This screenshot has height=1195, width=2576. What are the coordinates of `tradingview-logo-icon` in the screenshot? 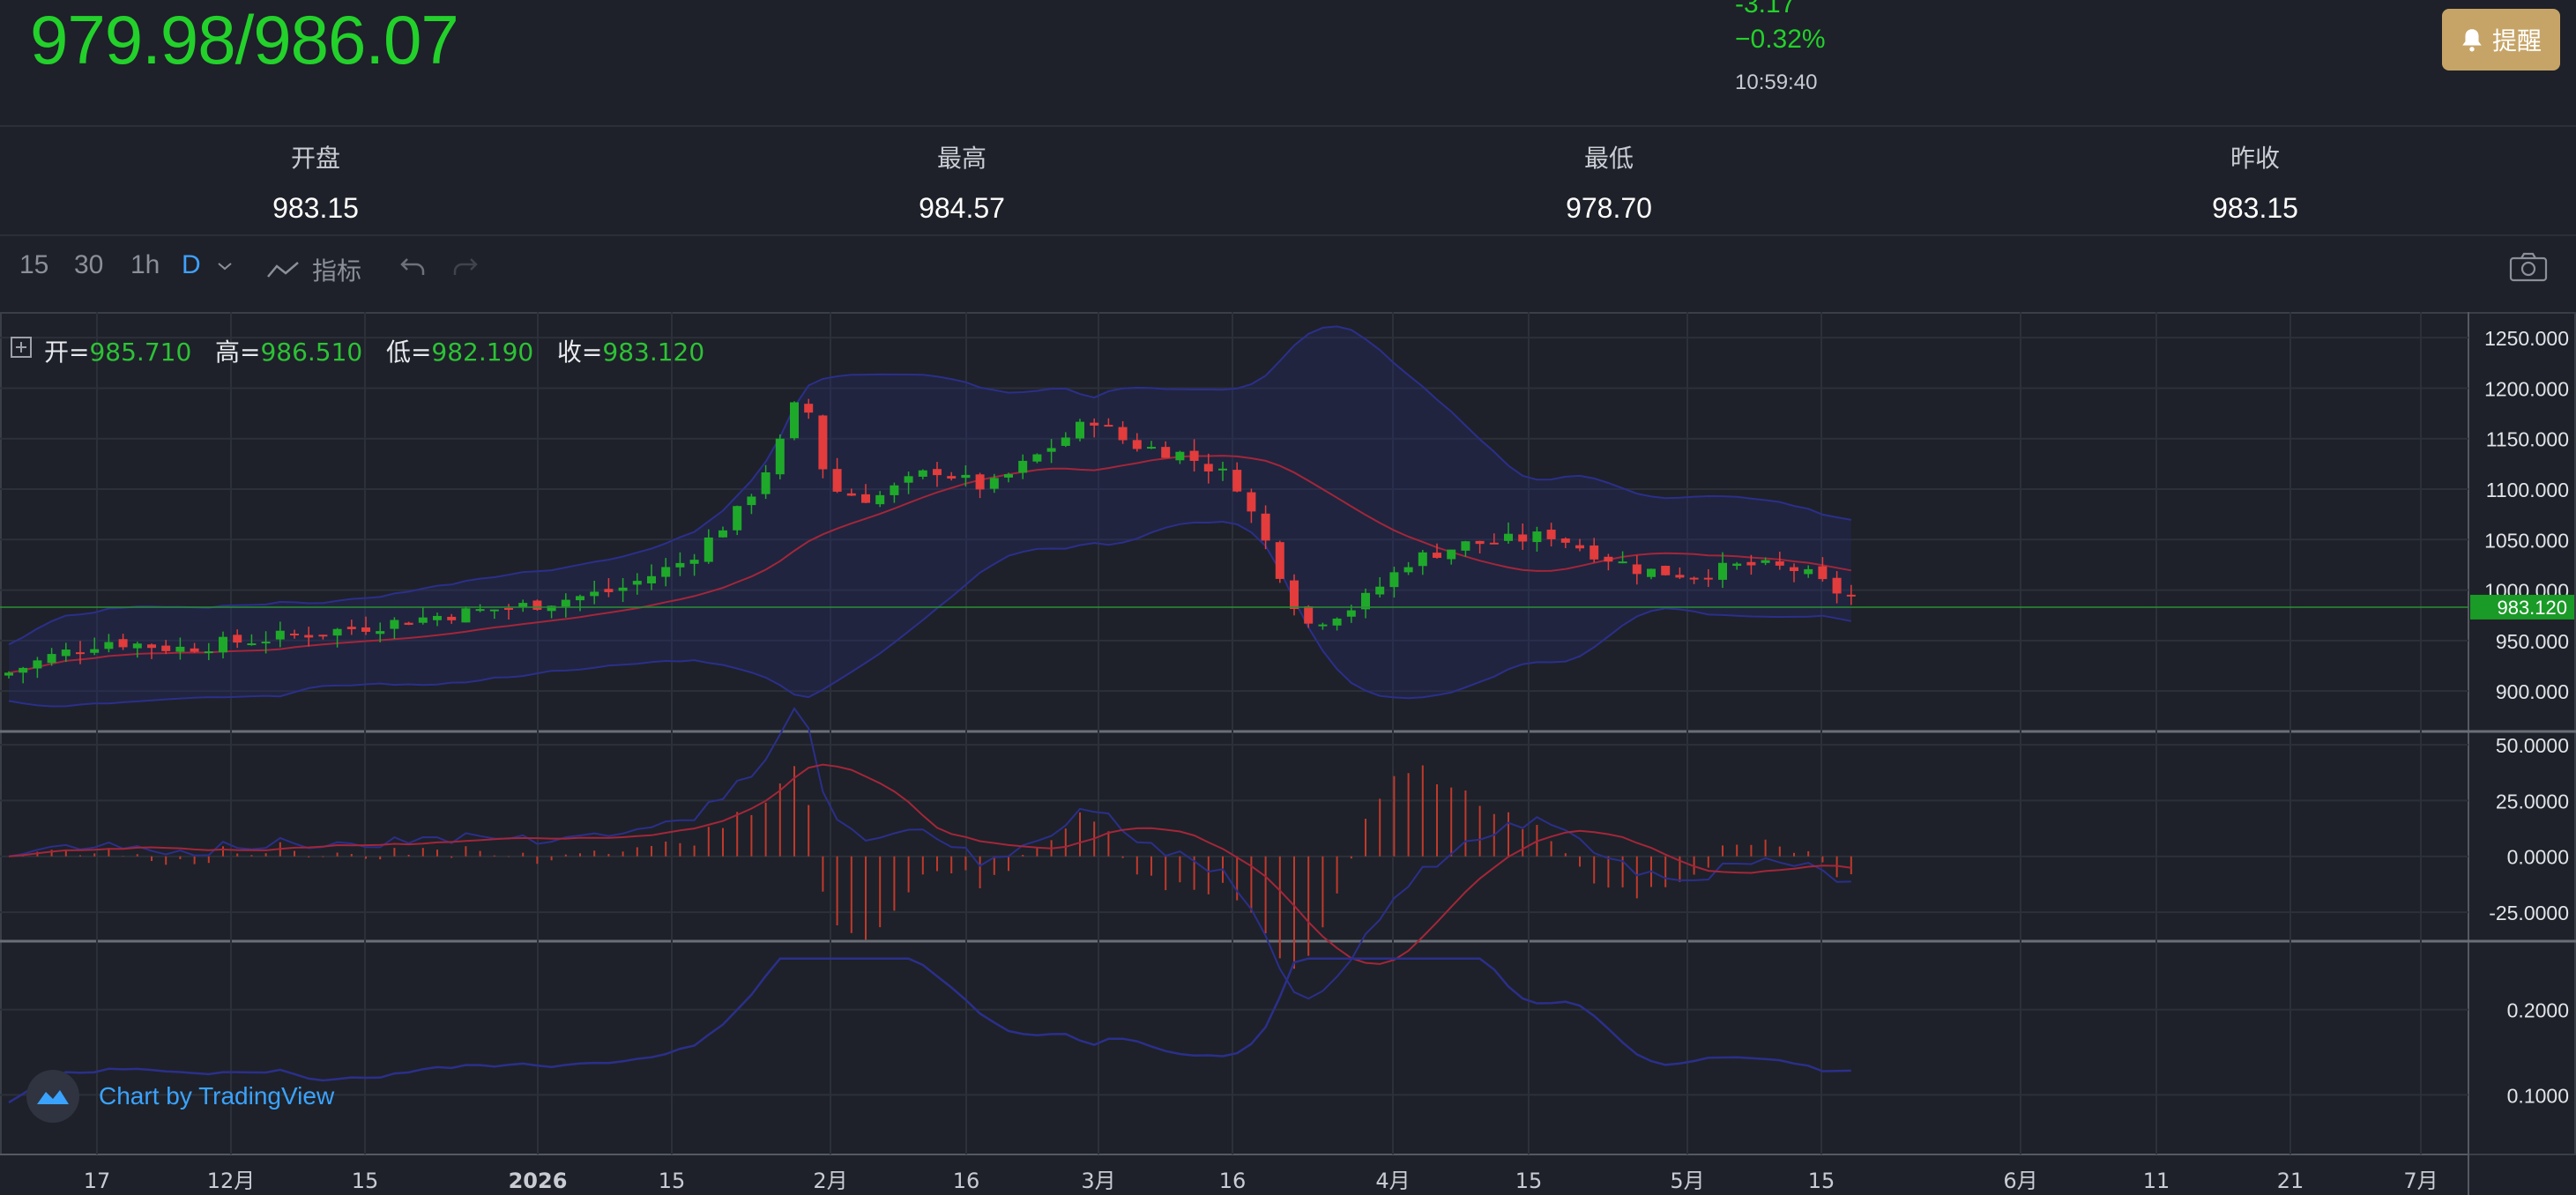 It's located at (52, 1096).